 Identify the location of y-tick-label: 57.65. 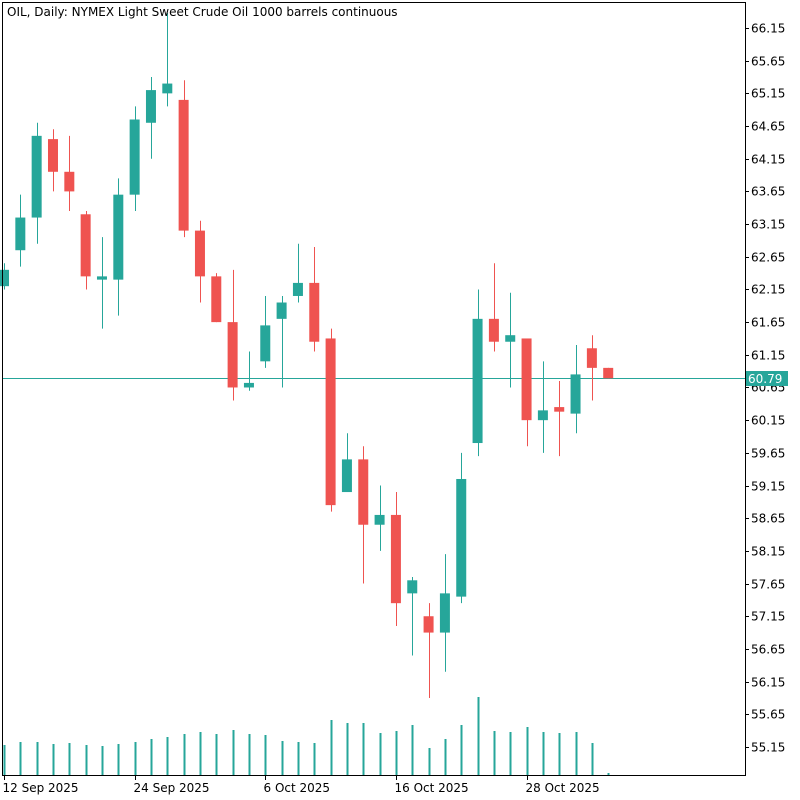
(768, 585).